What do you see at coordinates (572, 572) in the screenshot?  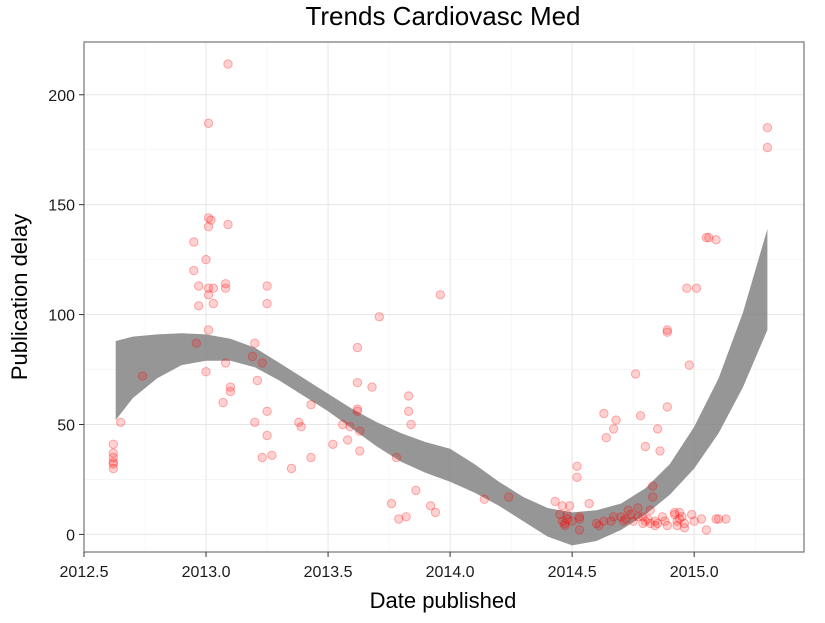 I see `x-tick-label: 2014.5` at bounding box center [572, 572].